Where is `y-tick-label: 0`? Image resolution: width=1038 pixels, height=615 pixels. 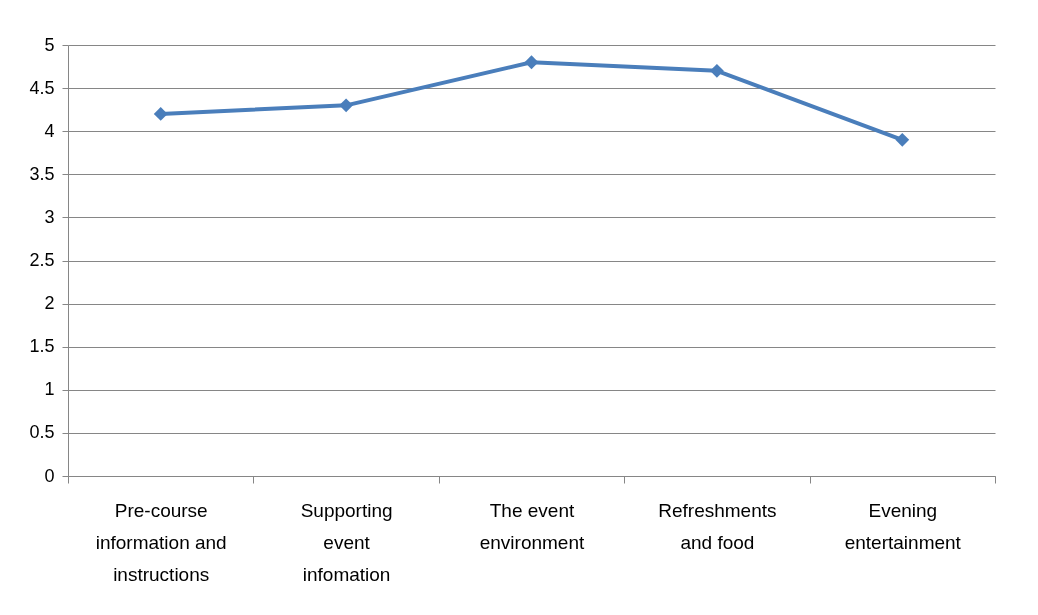 y-tick-label: 0 is located at coordinates (49, 475).